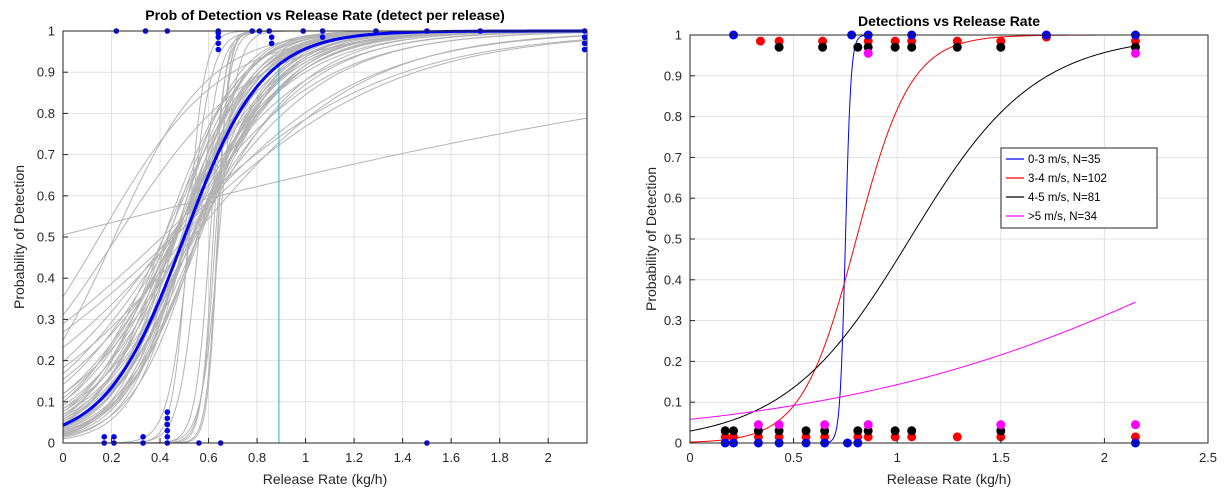 This screenshot has width=1227, height=495. I want to click on series-1-missed-point, so click(957, 437).